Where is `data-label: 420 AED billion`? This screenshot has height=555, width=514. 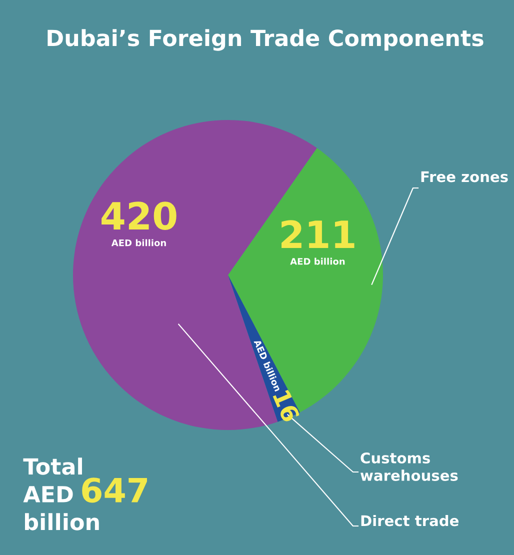 data-label: 420 AED billion is located at coordinates (139, 224).